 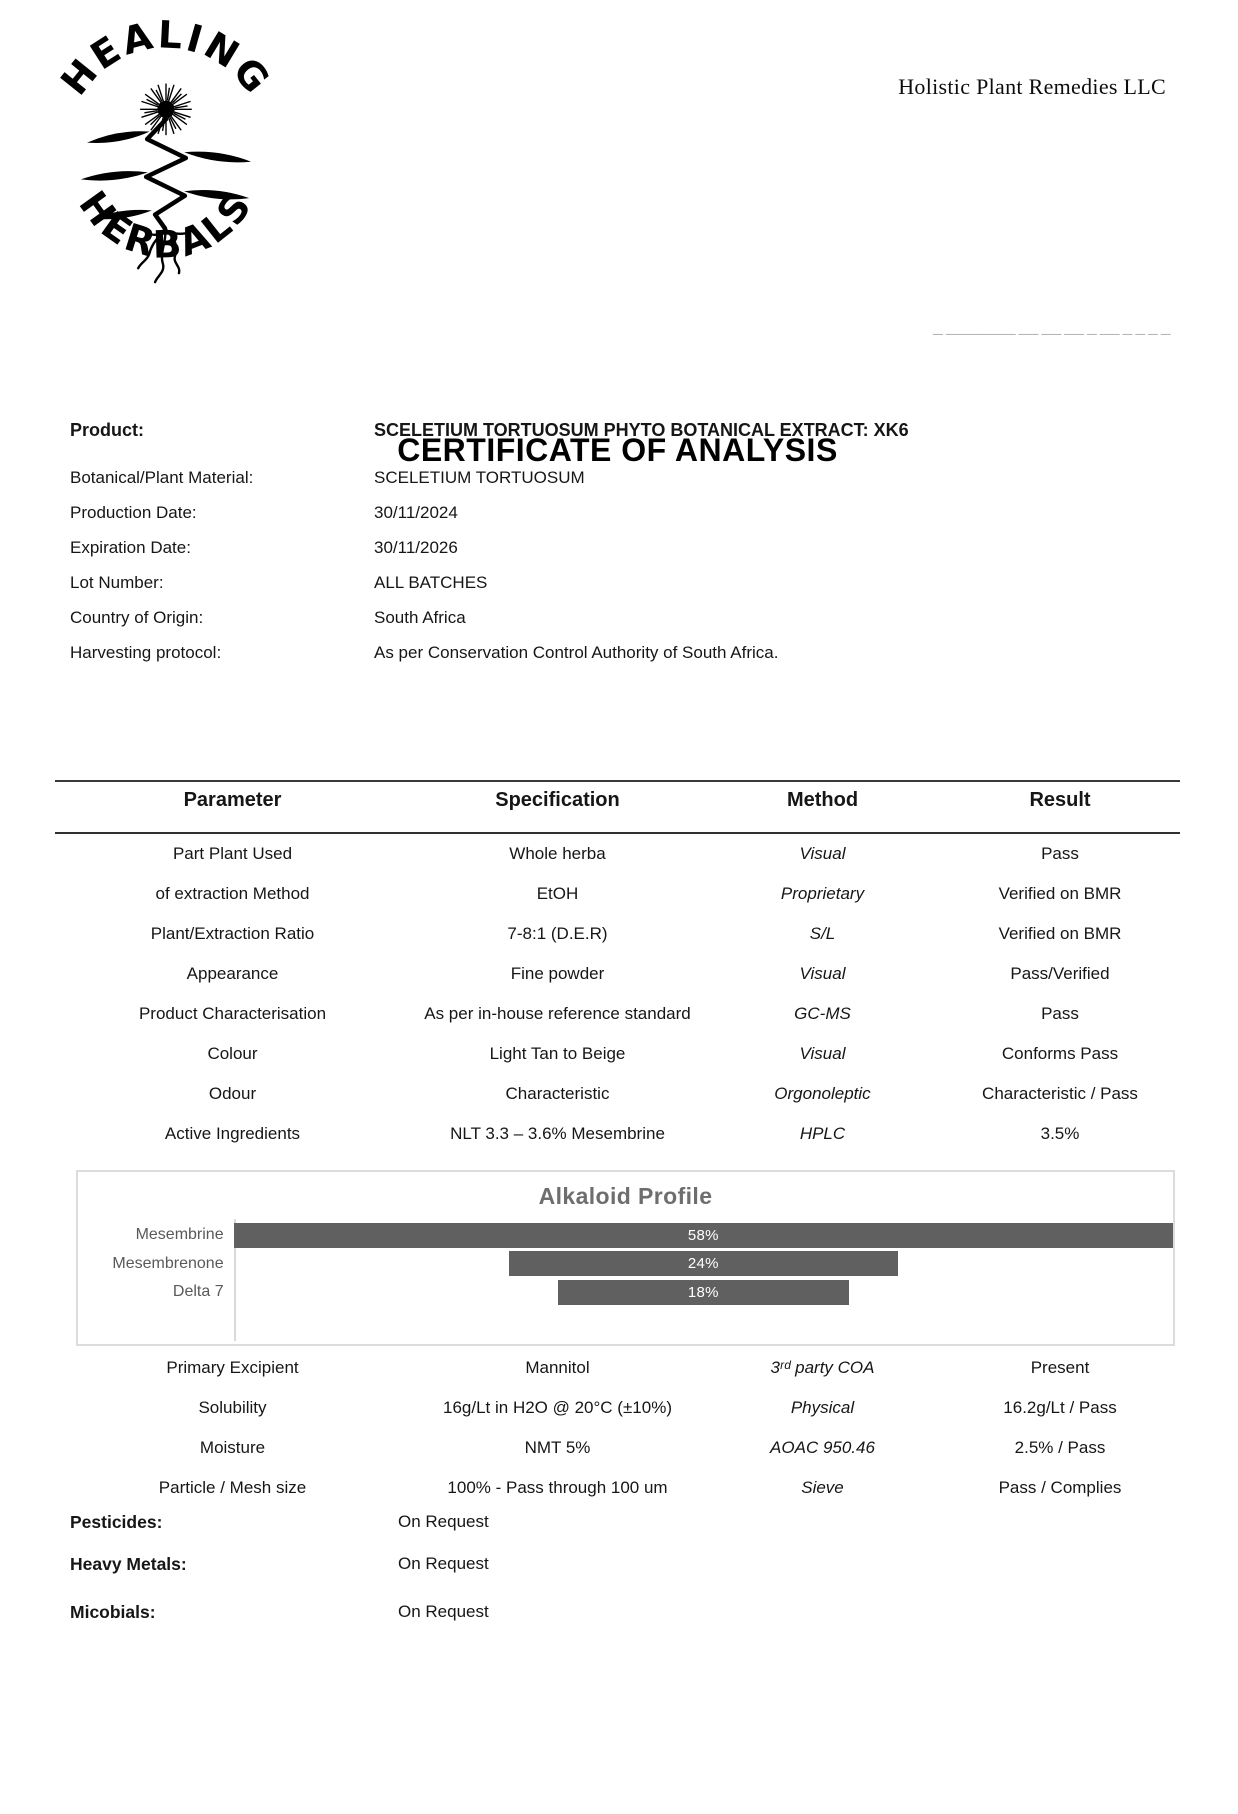 I want to click on product-label: Product:, so click(x=107, y=430).